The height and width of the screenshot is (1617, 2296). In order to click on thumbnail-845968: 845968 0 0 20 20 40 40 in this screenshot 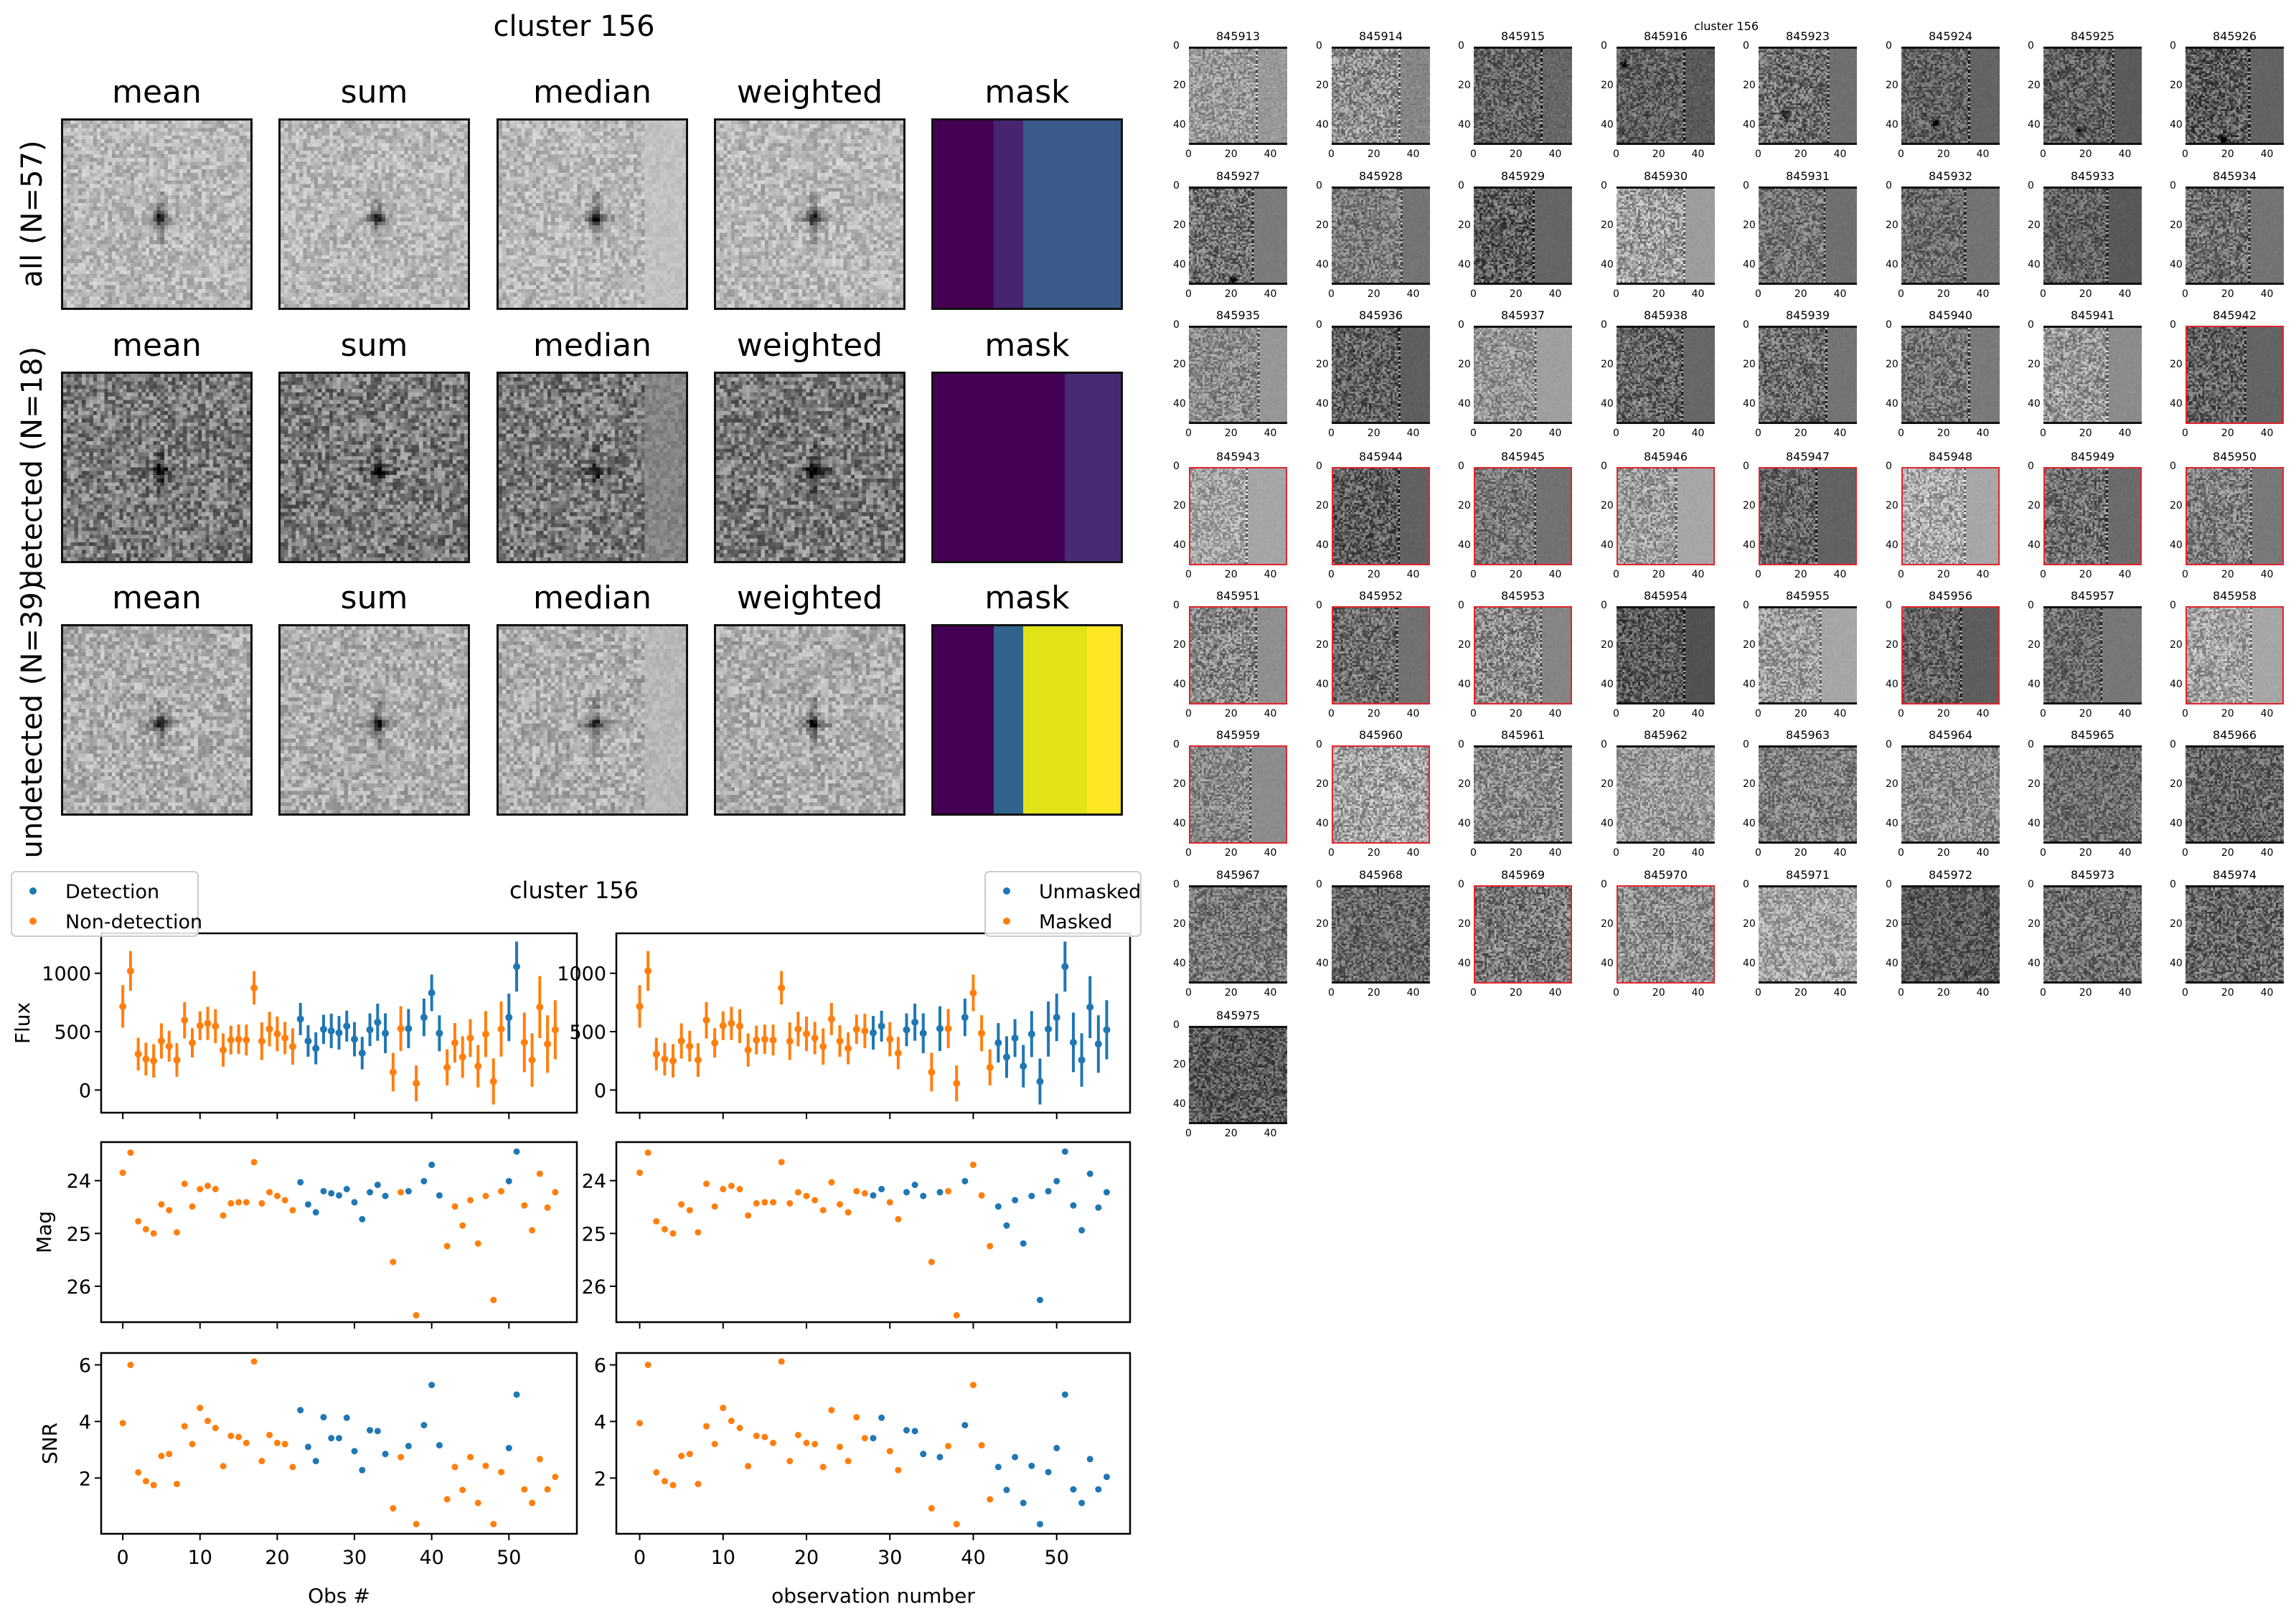, I will do `click(1373, 933)`.